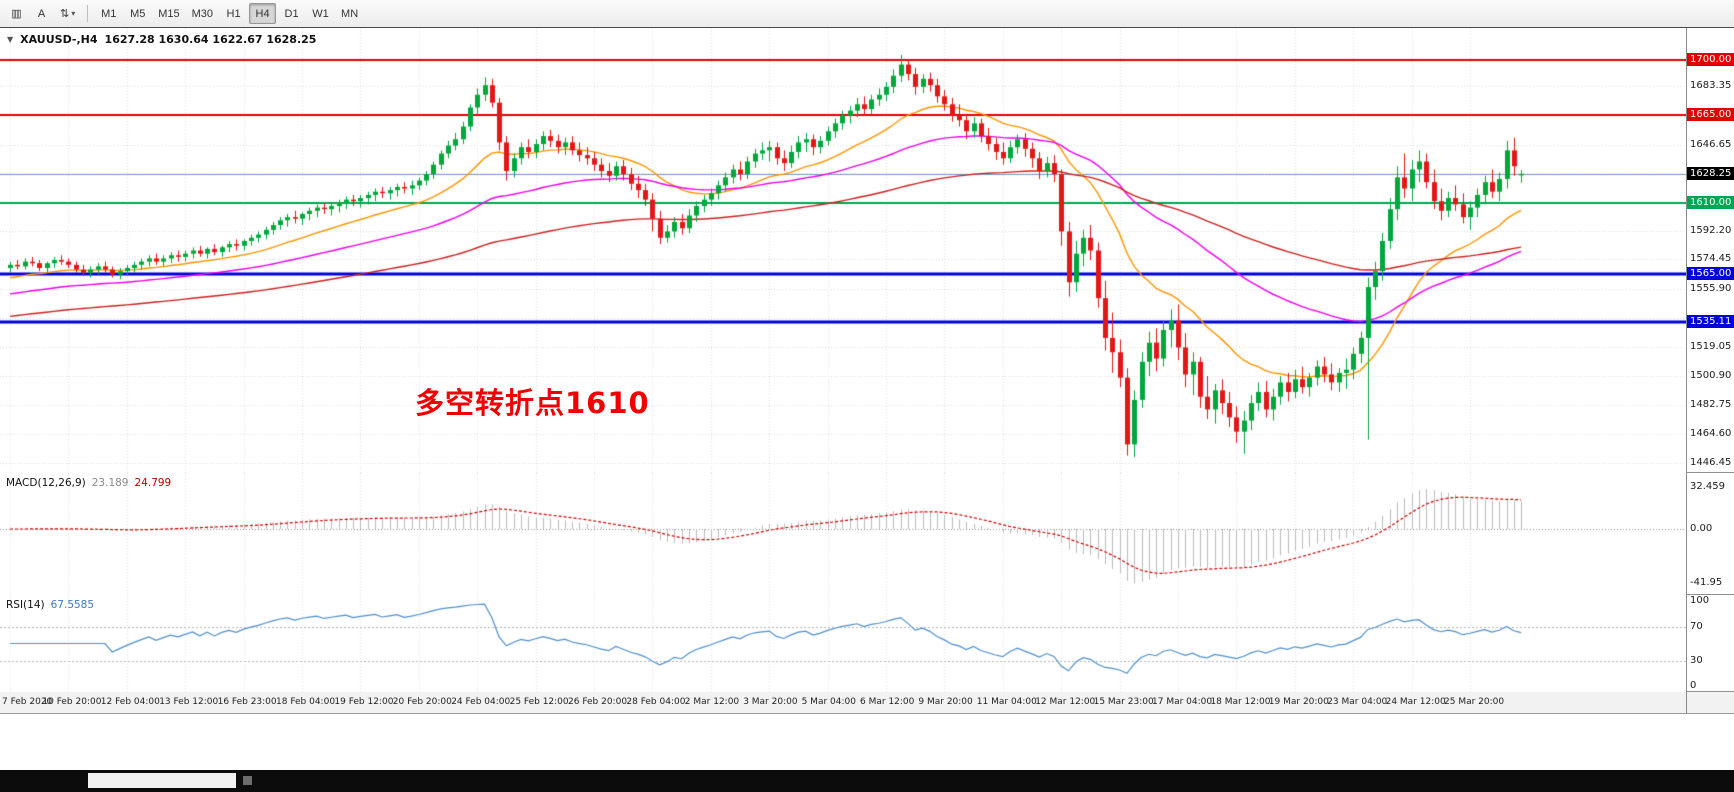  I want to click on timeframe-m5: M5, so click(137, 13).